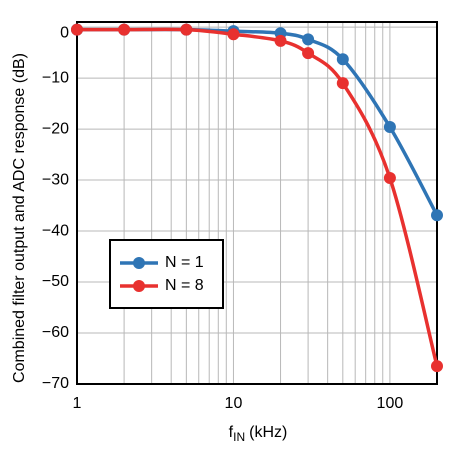 This screenshot has height=457, width=450. What do you see at coordinates (55, 77) in the screenshot?
I see `y-tick-label: −10` at bounding box center [55, 77].